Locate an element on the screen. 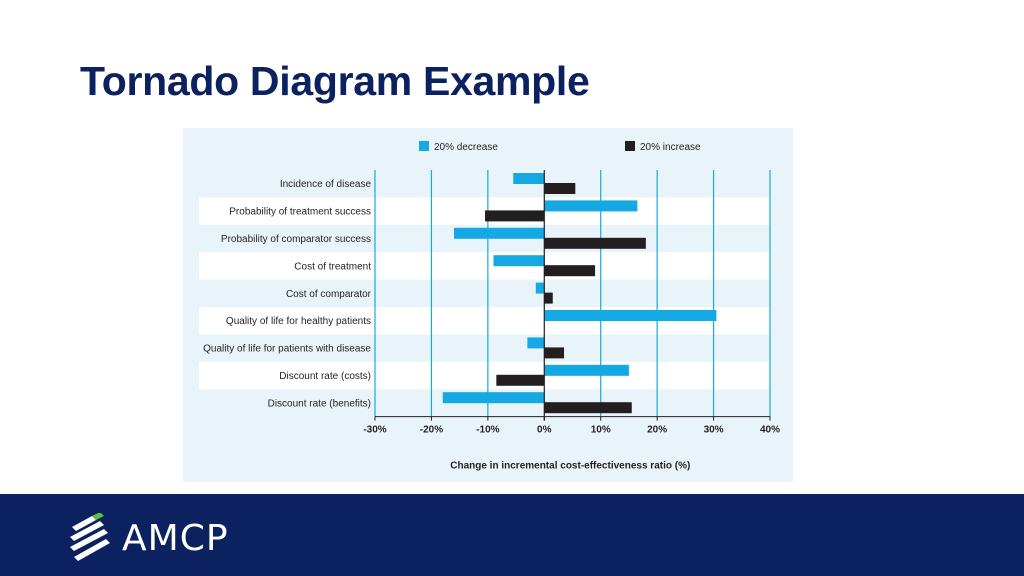 The image size is (1024, 576). amcp-logo: AMCP is located at coordinates (147, 538).